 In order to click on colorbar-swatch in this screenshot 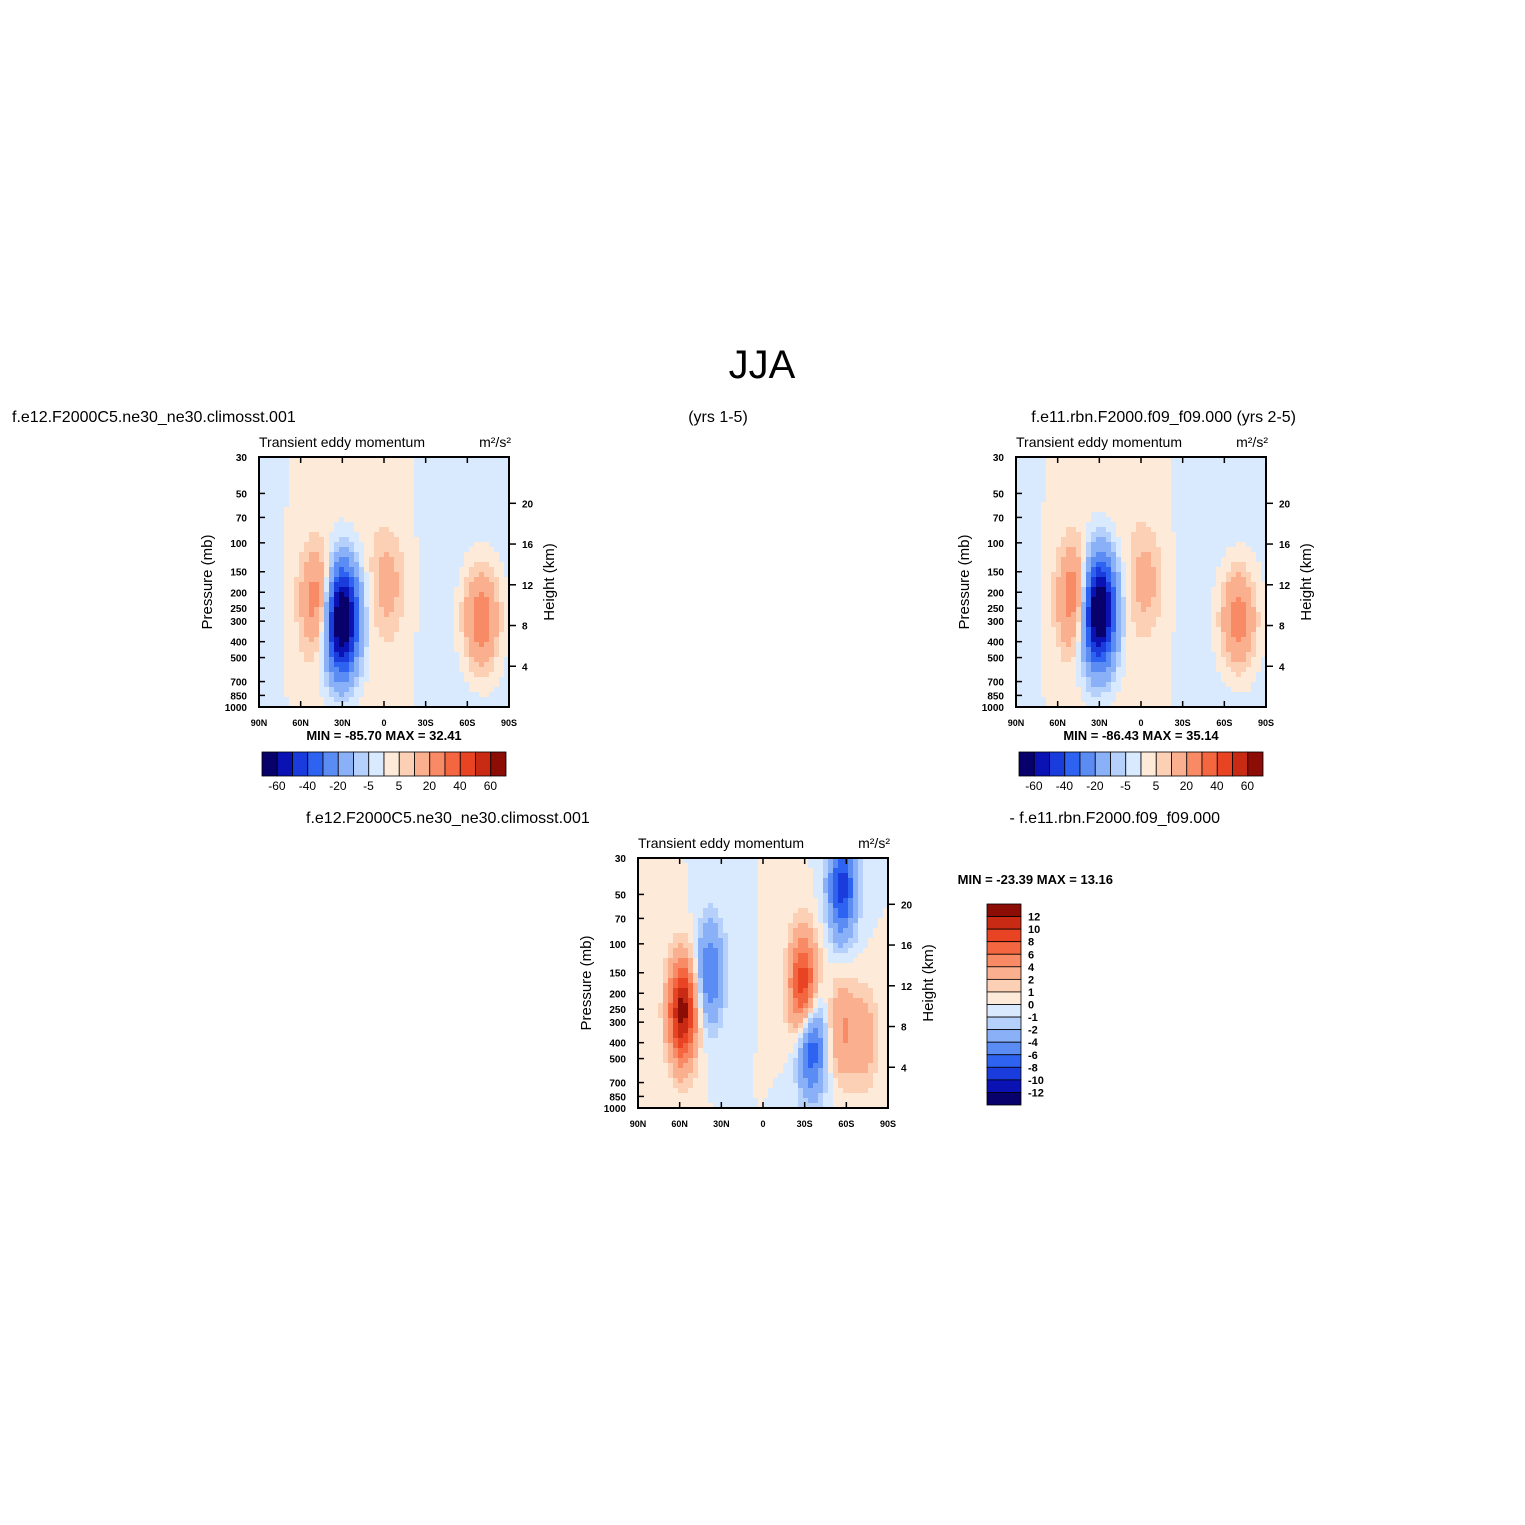, I will do `click(467, 764)`.